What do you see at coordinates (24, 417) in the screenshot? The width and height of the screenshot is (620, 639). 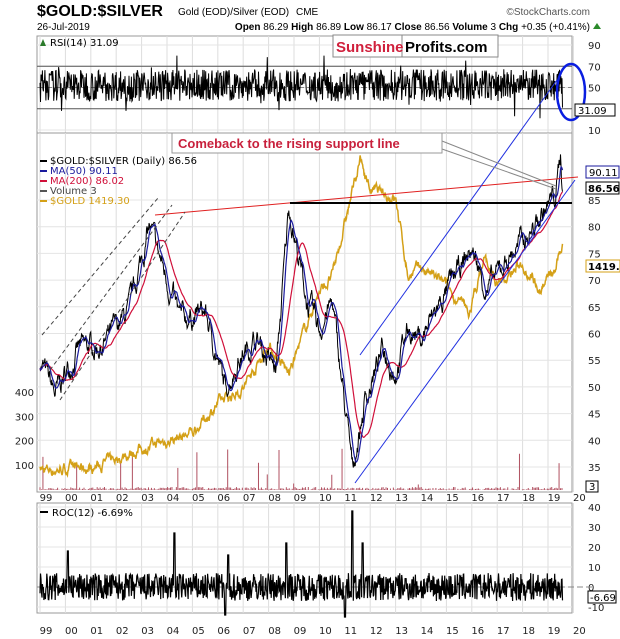 I see `gold-tick-label: 300` at bounding box center [24, 417].